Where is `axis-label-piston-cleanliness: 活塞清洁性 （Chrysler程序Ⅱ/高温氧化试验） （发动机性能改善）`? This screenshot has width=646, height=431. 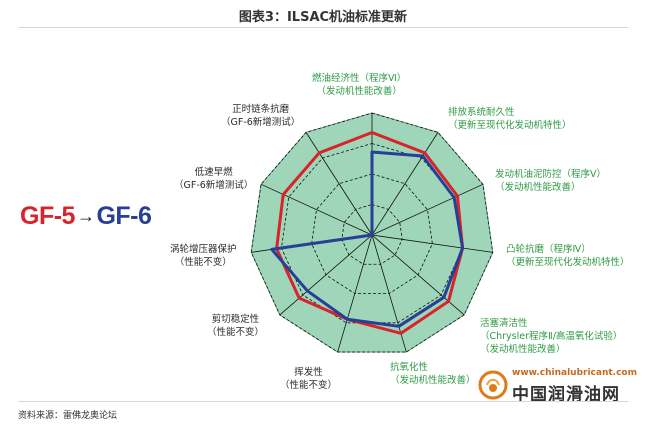
axis-label-piston-cleanliness: 活塞清洁性 （Chrysler程序Ⅱ/高温氧化试验） （发动机性能改善） is located at coordinates (551, 336).